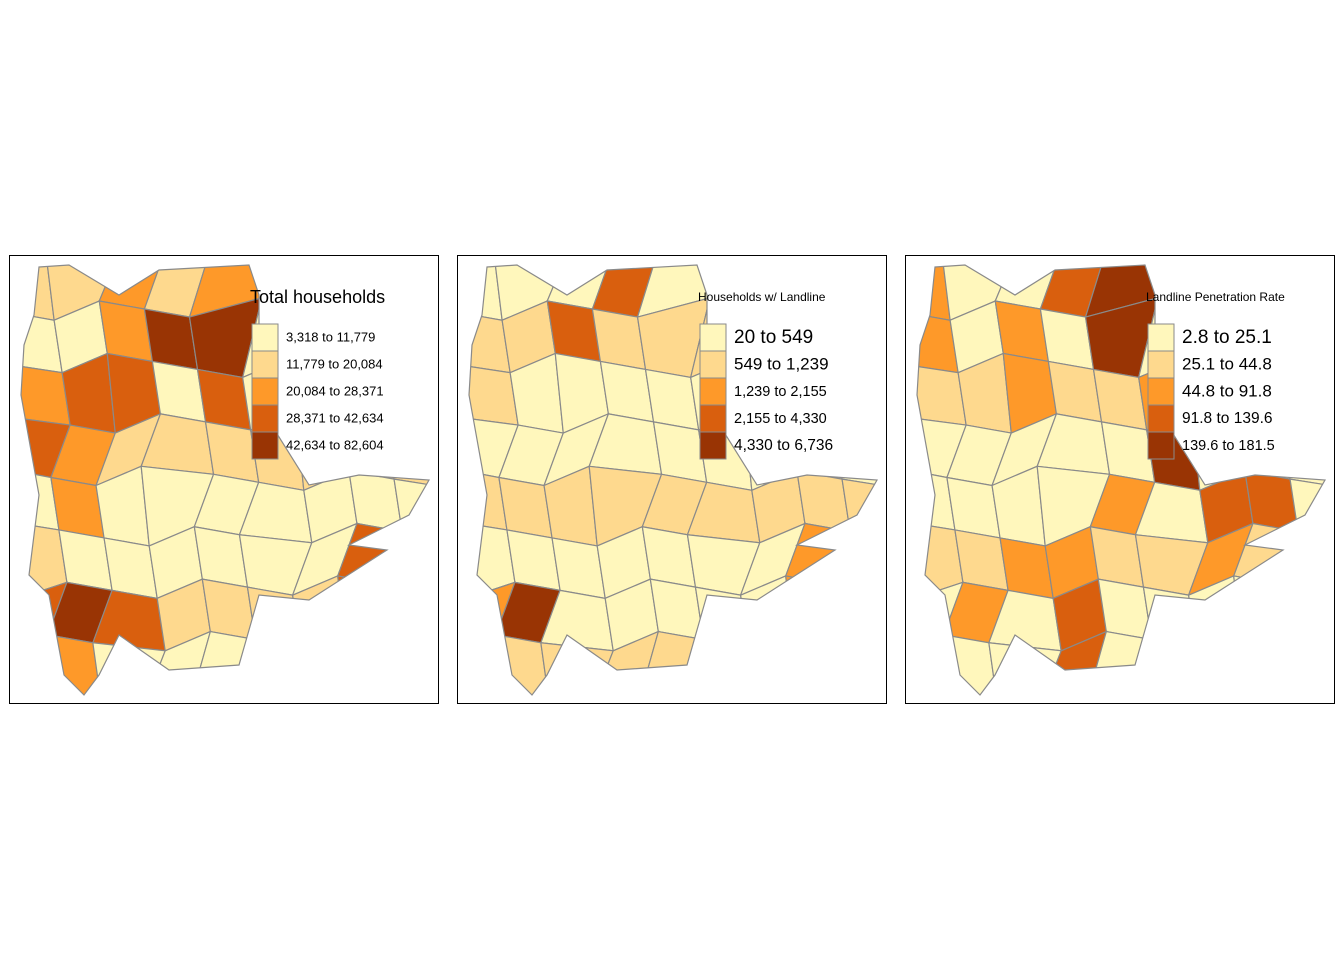 The height and width of the screenshot is (965, 1344). Describe the element at coordinates (1227, 337) in the screenshot. I see `legend-label: 2.8 to 25.1` at that location.